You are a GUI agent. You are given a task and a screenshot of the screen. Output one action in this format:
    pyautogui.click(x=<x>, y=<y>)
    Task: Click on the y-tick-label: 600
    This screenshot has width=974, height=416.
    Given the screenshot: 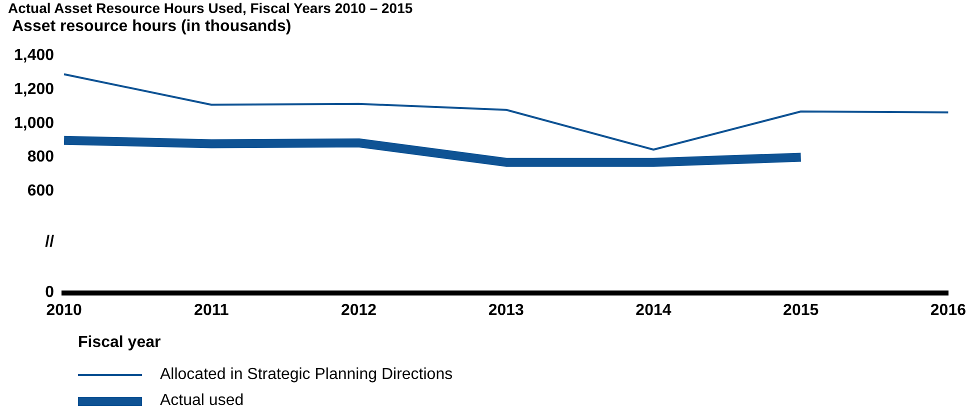 What is the action you would take?
    pyautogui.click(x=40, y=191)
    